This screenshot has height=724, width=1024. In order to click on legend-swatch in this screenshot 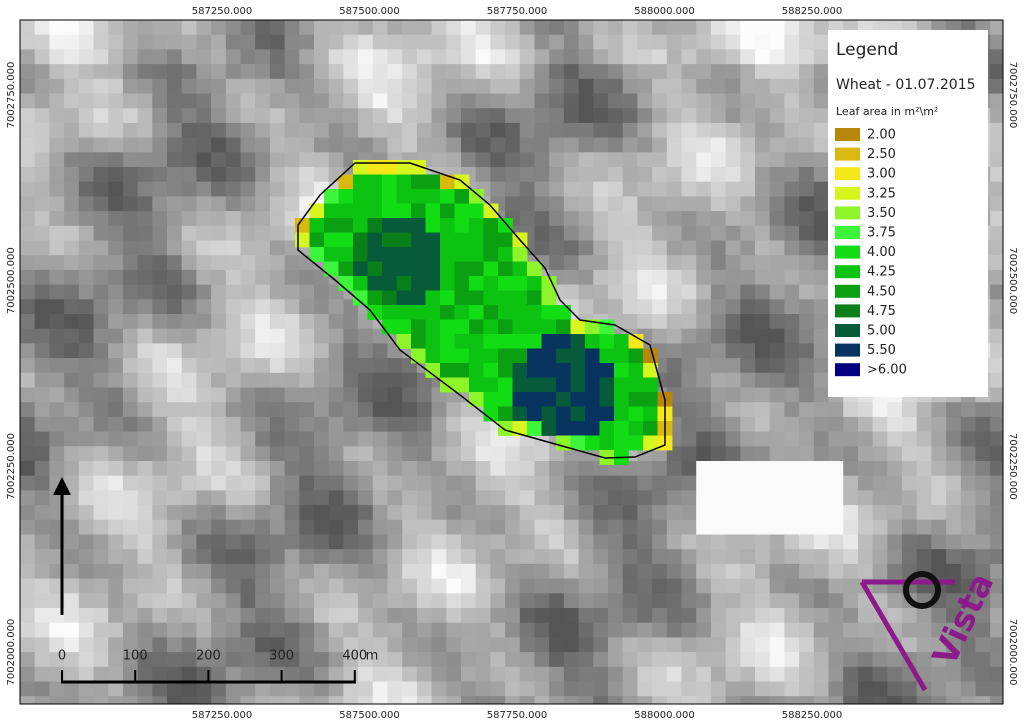, I will do `click(847, 252)`.